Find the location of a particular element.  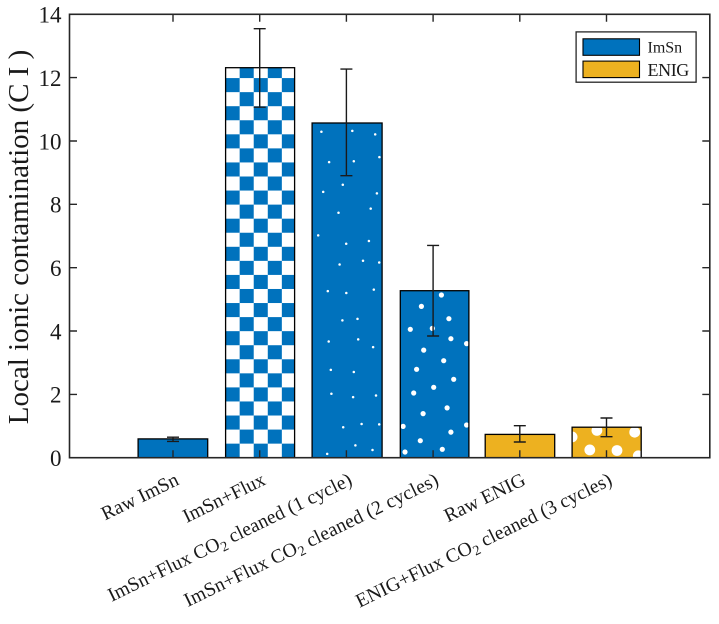

svg-text: 10 is located at coordinates (50, 141).